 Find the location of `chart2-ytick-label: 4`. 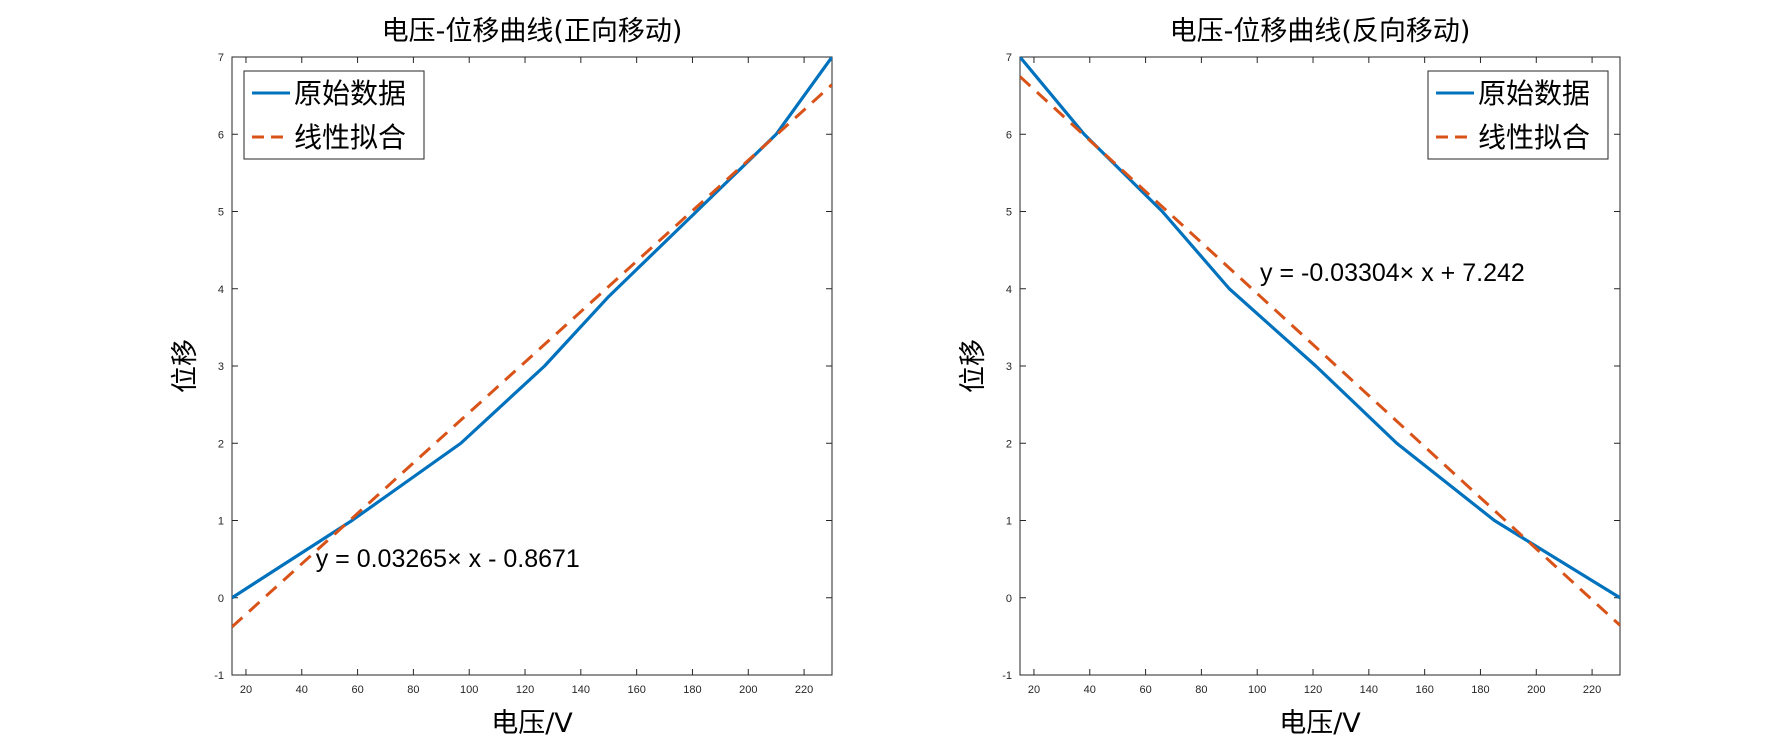

chart2-ytick-label: 4 is located at coordinates (1009, 290).